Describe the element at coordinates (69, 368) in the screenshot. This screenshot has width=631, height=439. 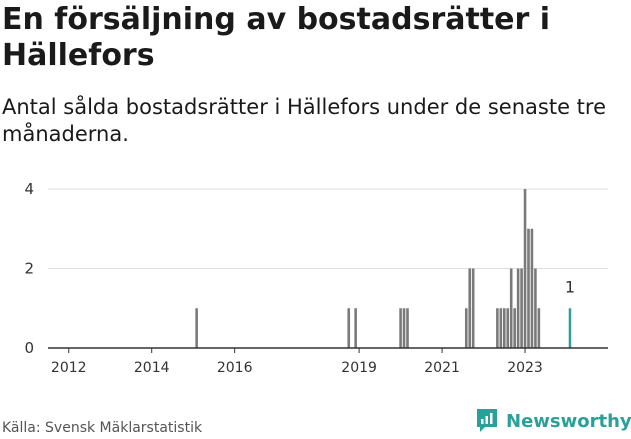
I see `x-tick-label: 2012` at that location.